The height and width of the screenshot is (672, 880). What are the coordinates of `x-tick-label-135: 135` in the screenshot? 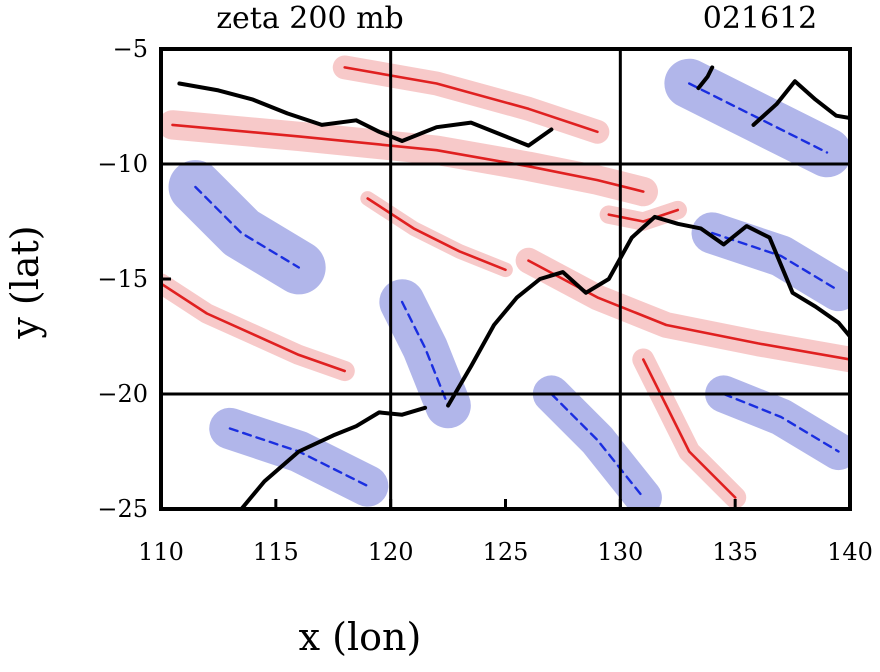 It's located at (735, 552).